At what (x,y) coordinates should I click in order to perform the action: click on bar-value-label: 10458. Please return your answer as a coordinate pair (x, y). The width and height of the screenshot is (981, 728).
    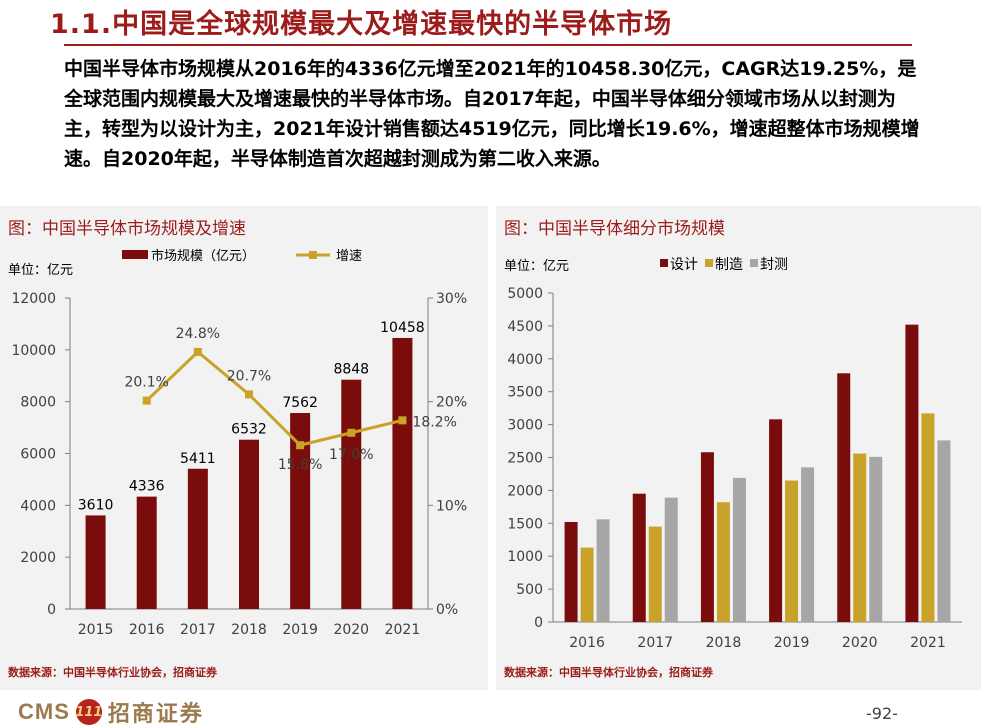
    Looking at the image, I should click on (402, 328).